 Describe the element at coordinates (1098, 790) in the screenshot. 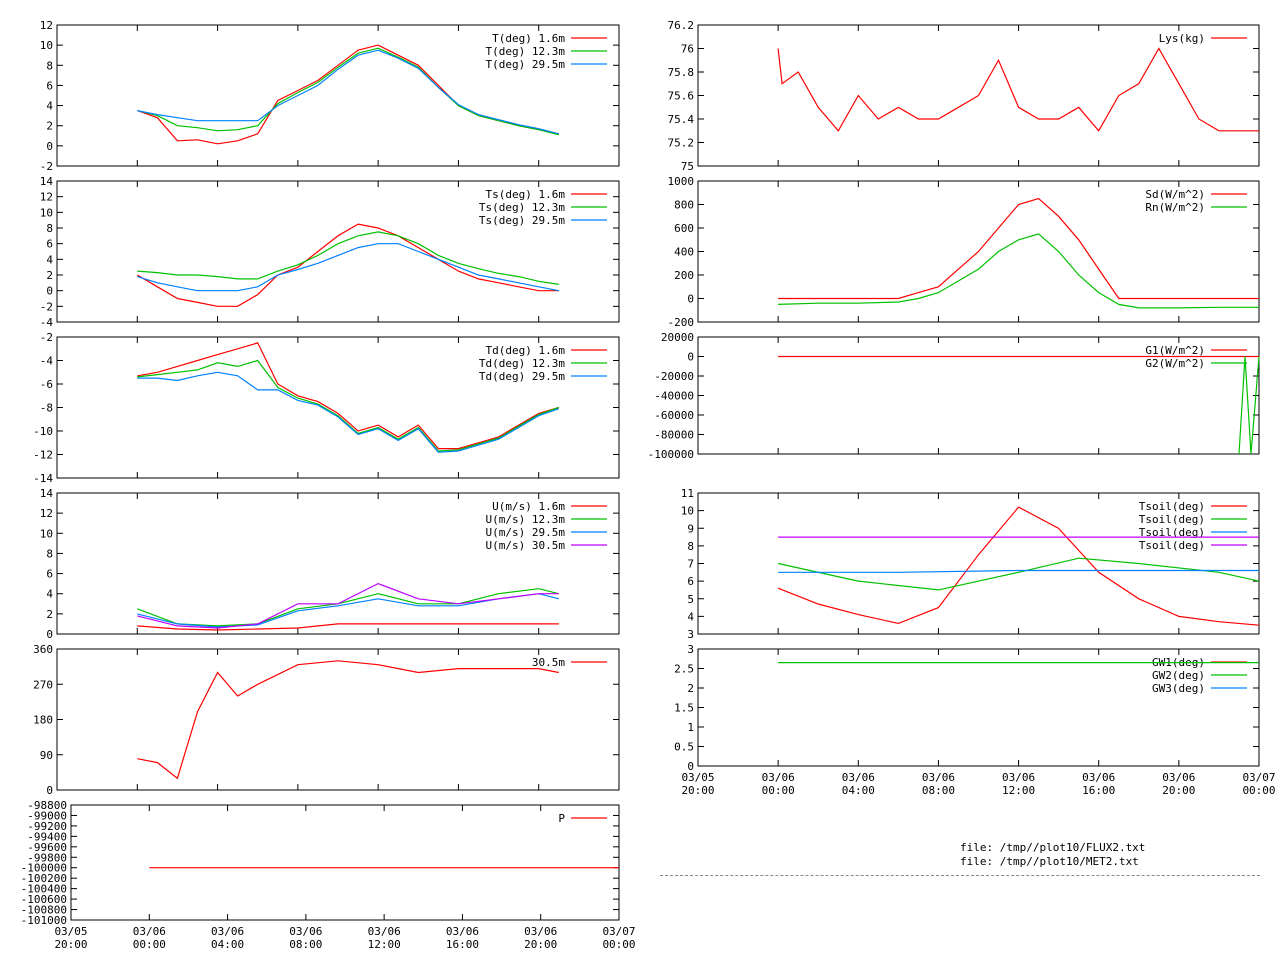

I see `x-tick-time: 16:00` at that location.